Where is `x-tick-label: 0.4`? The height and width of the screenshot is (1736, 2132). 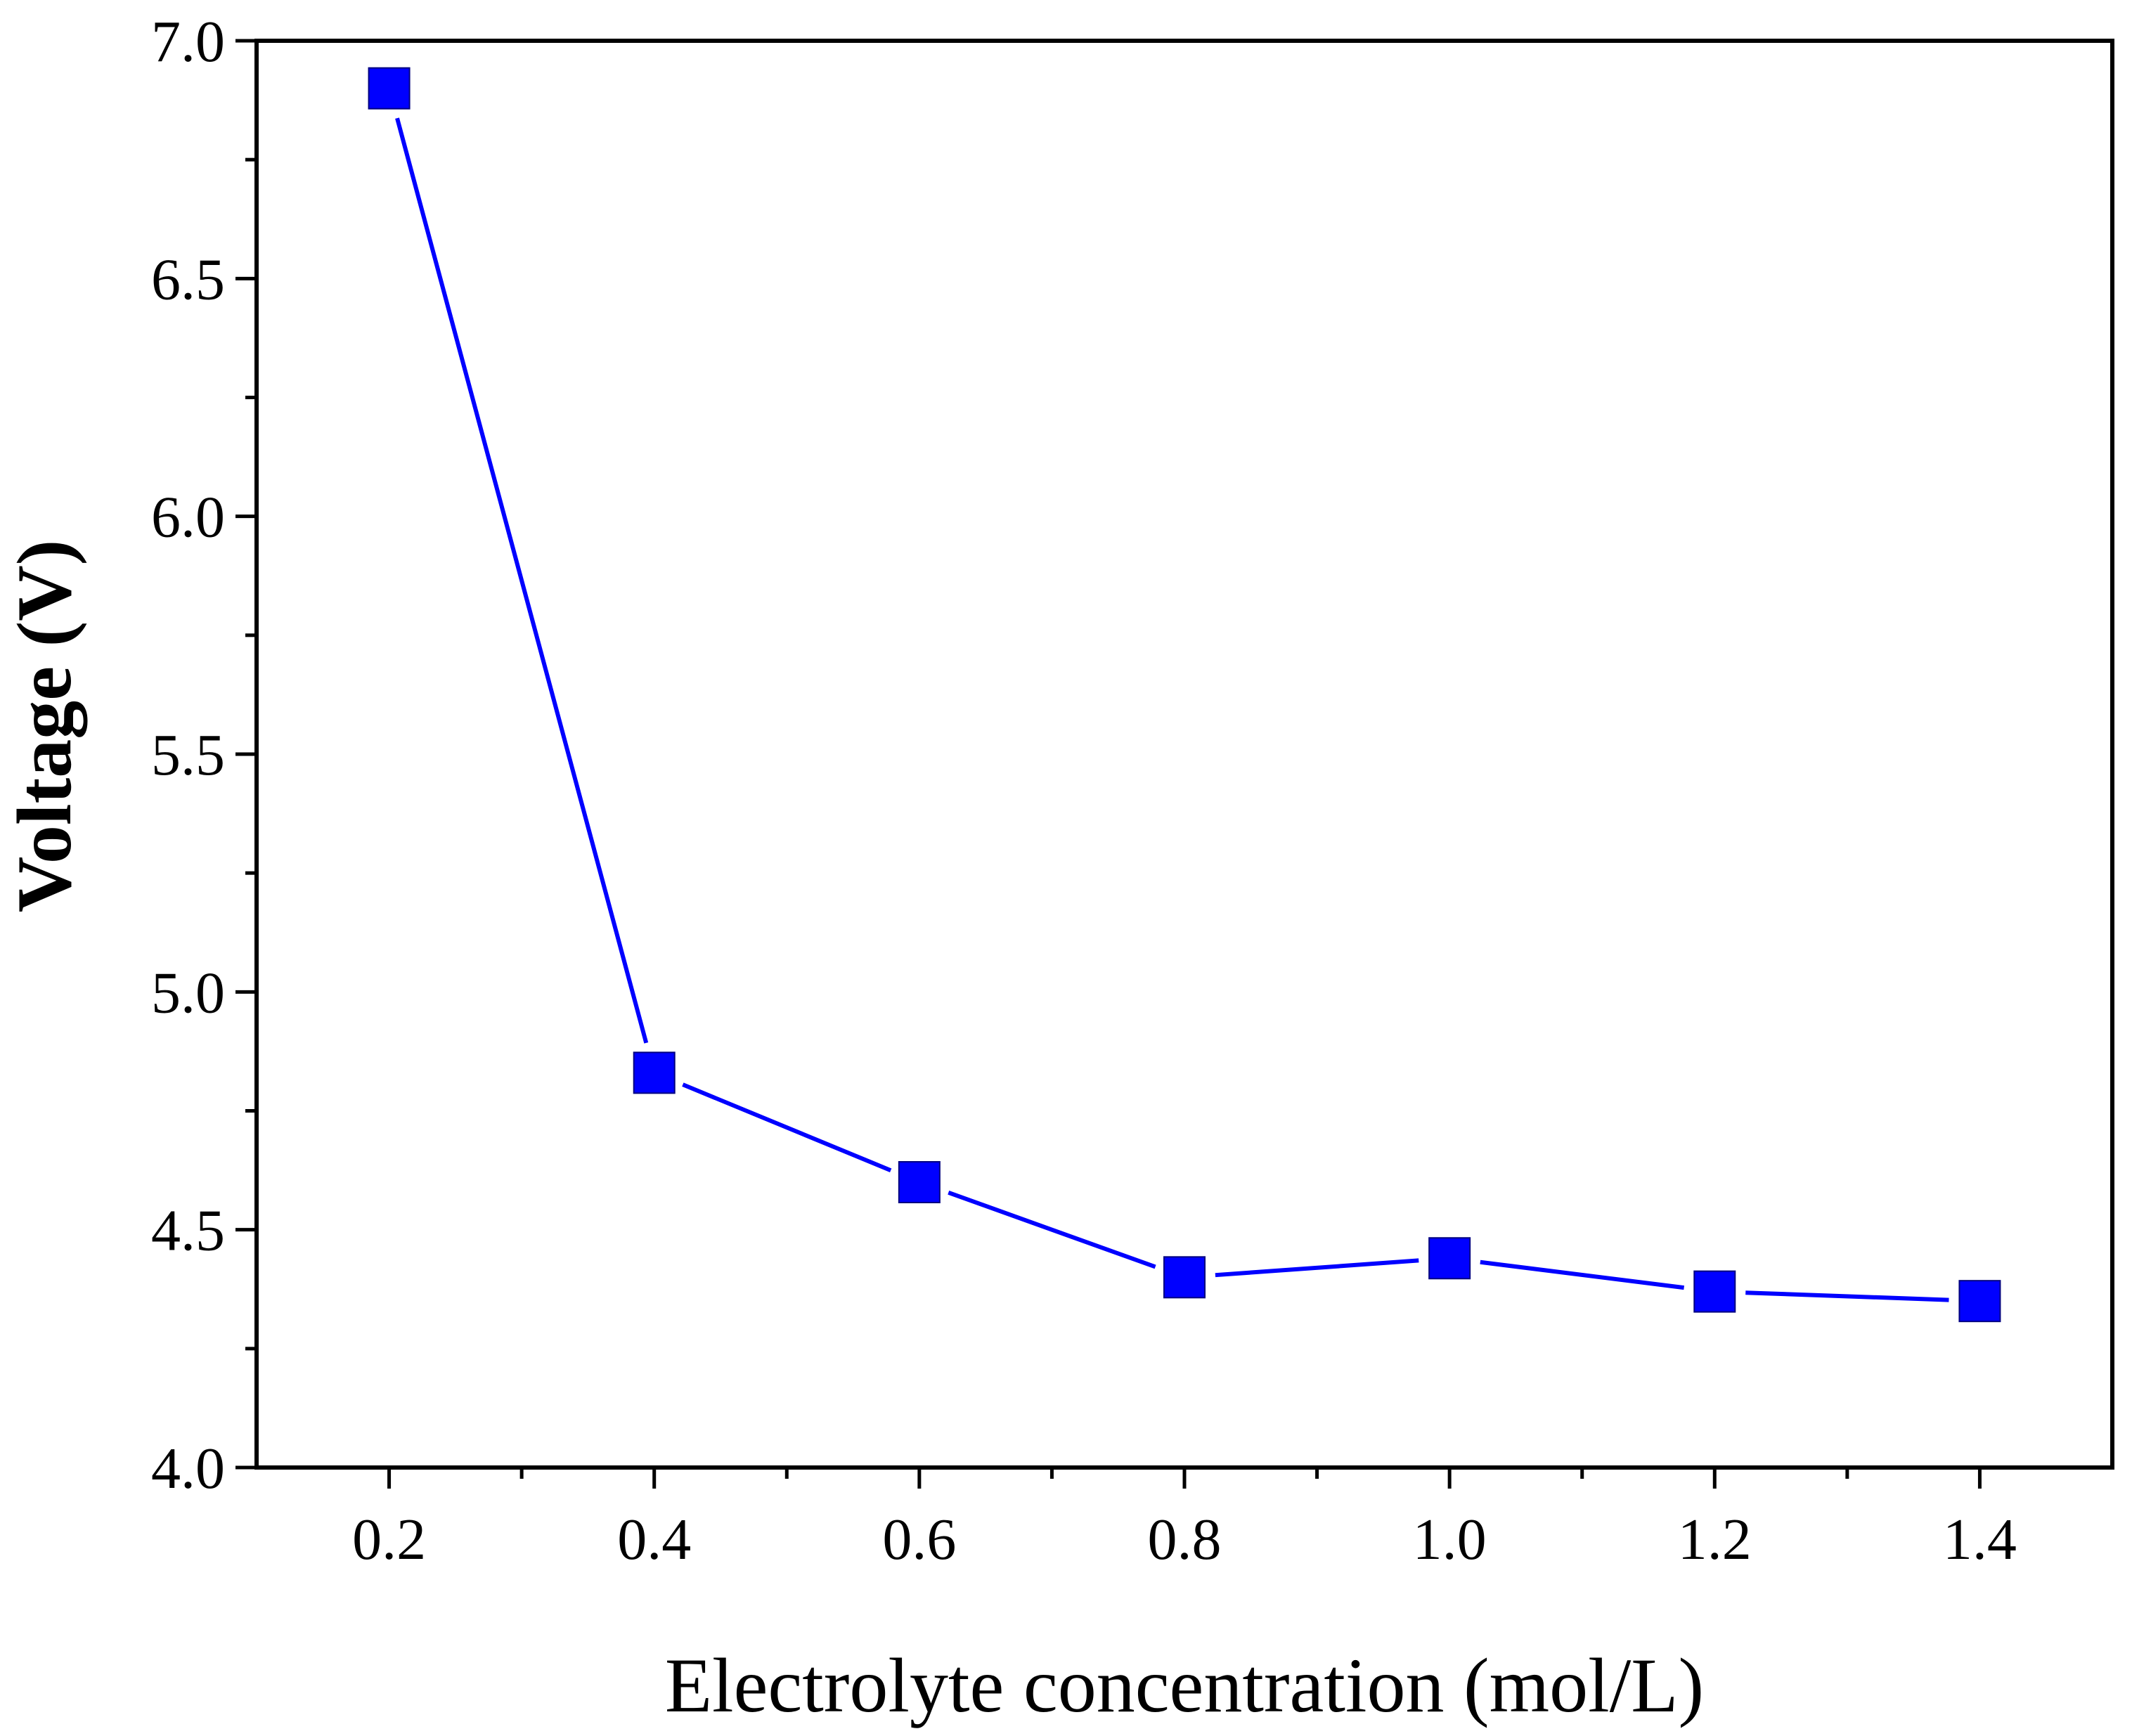 x-tick-label: 0.4 is located at coordinates (654, 1539).